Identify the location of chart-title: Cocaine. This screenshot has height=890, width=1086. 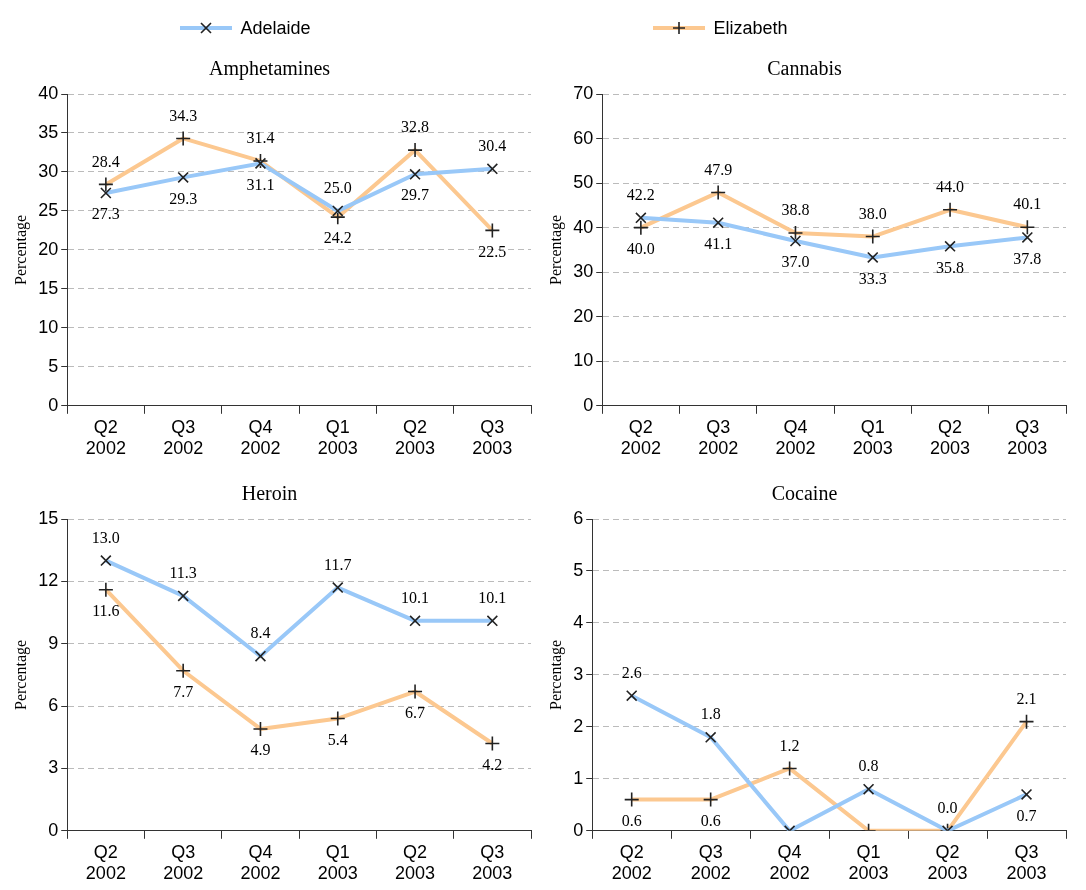
(804, 493).